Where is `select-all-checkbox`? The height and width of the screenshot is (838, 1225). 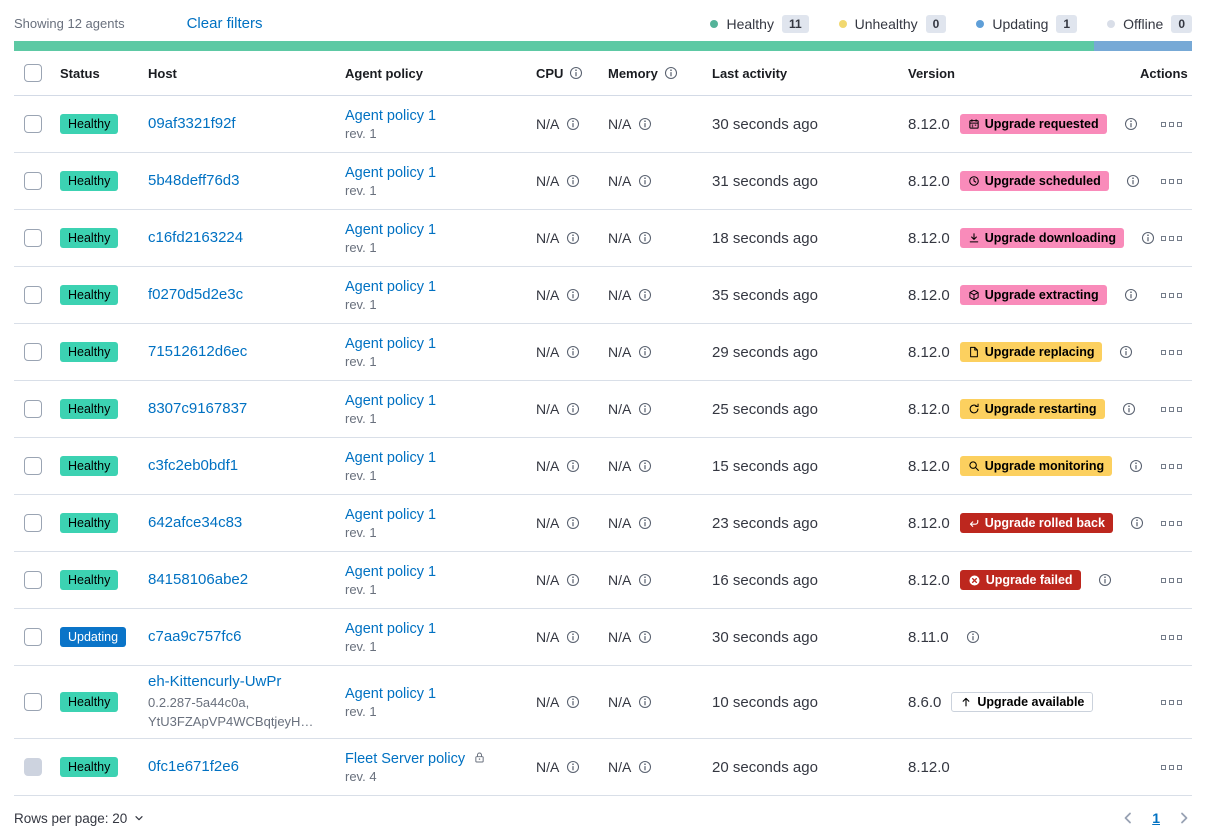 select-all-checkbox is located at coordinates (33, 73).